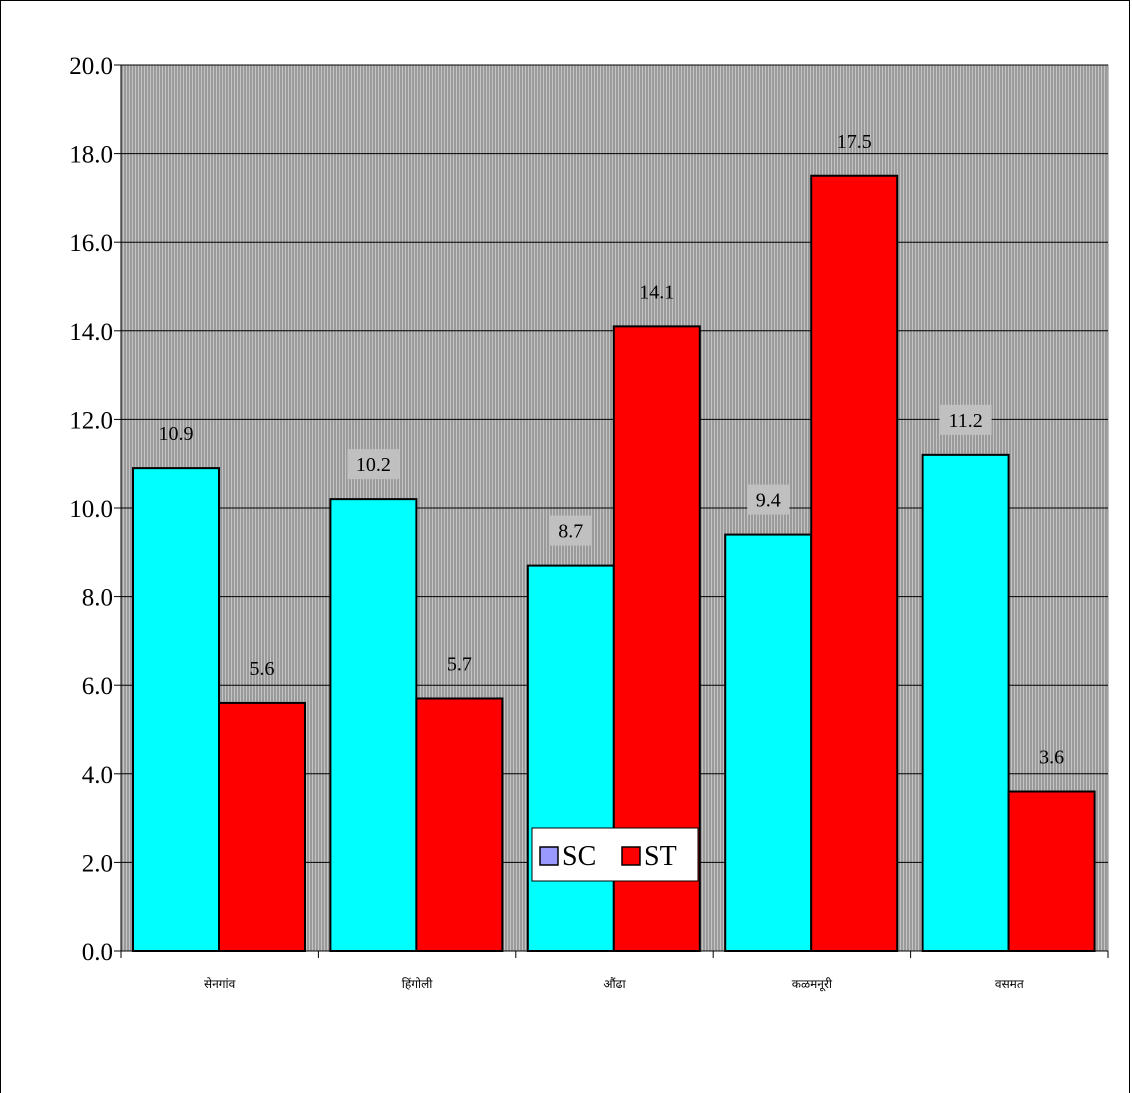 The height and width of the screenshot is (1093, 1132). What do you see at coordinates (91, 243) in the screenshot?
I see `y-tick-label: 16.0` at bounding box center [91, 243].